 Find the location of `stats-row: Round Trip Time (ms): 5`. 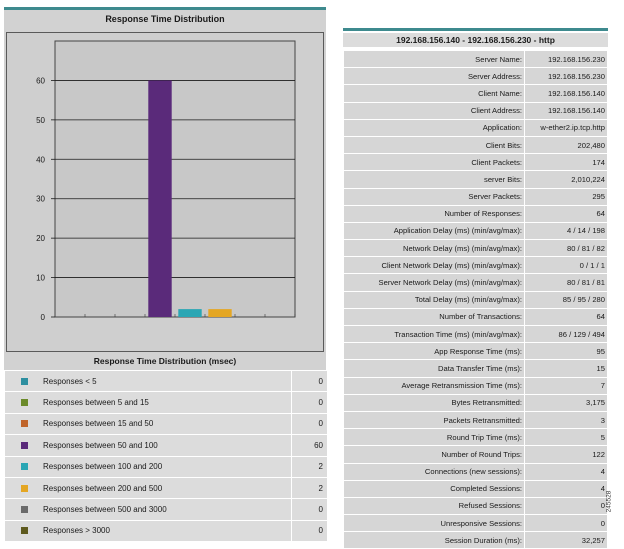

stats-row: Round Trip Time (ms): 5 is located at coordinates (475, 437).